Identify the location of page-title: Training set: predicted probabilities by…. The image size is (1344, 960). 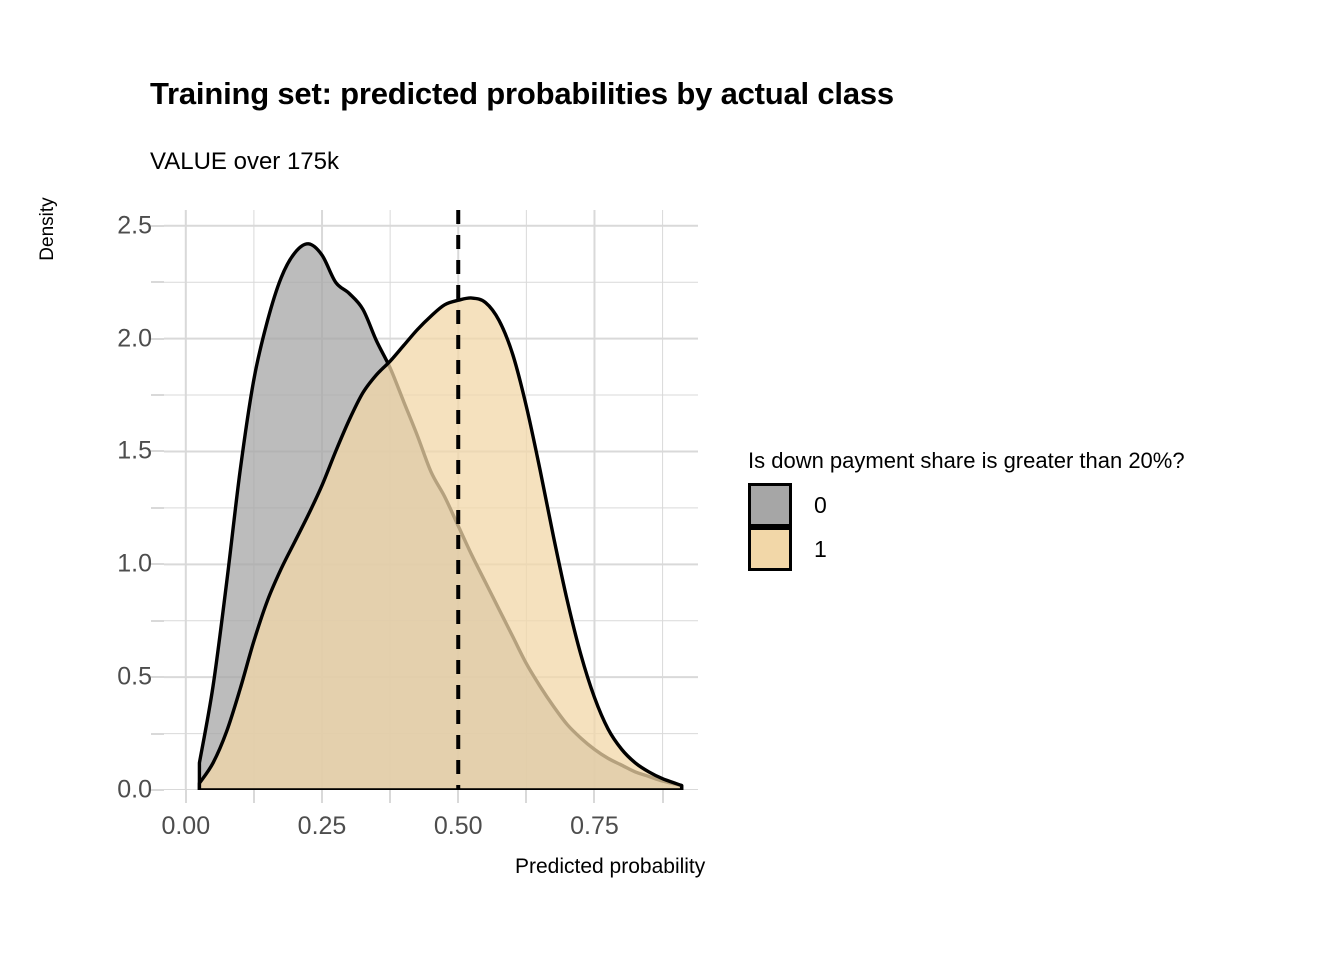
(522, 93).